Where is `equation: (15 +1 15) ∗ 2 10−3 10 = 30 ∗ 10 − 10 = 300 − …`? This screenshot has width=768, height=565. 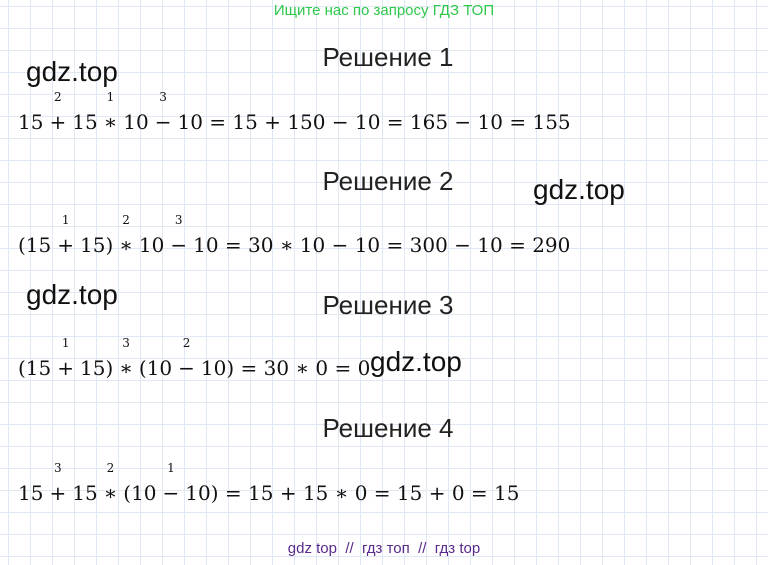 equation: (15 +1 15) ∗ 2 10−3 10 = 30 ∗ 10 − 10 = 300 − … is located at coordinates (294, 235).